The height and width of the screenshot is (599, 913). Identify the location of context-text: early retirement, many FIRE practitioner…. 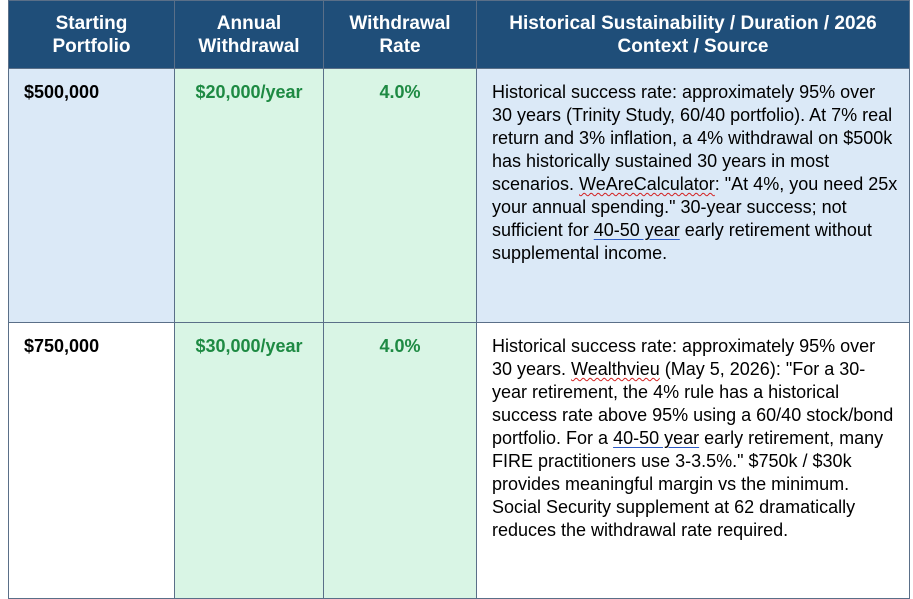
(688, 484).